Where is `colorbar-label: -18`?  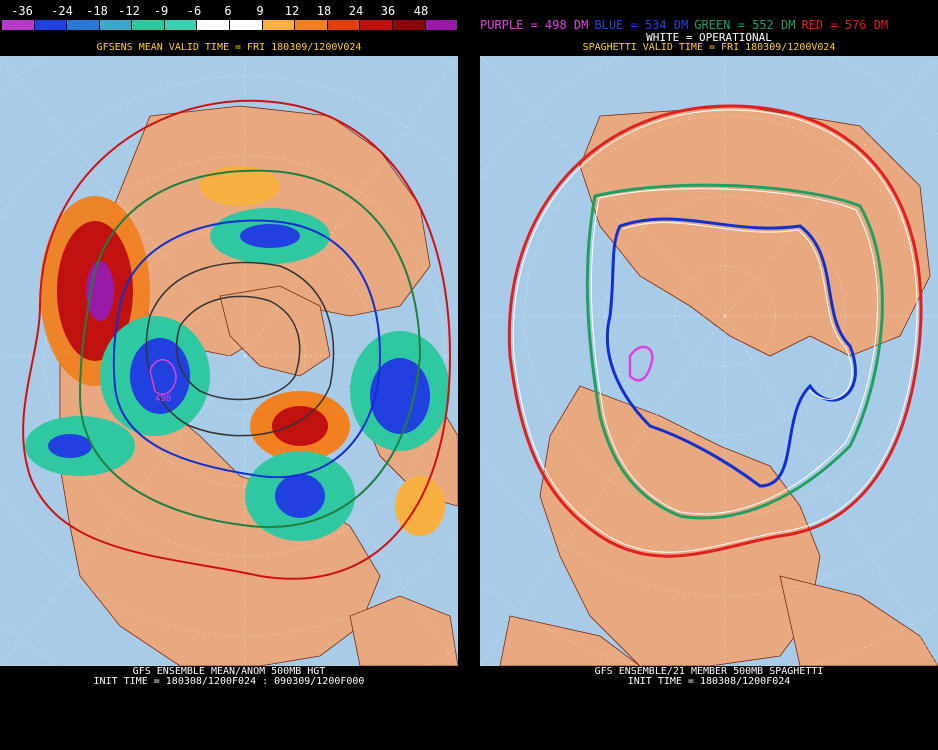
colorbar-label: -18 is located at coordinates (97, 11).